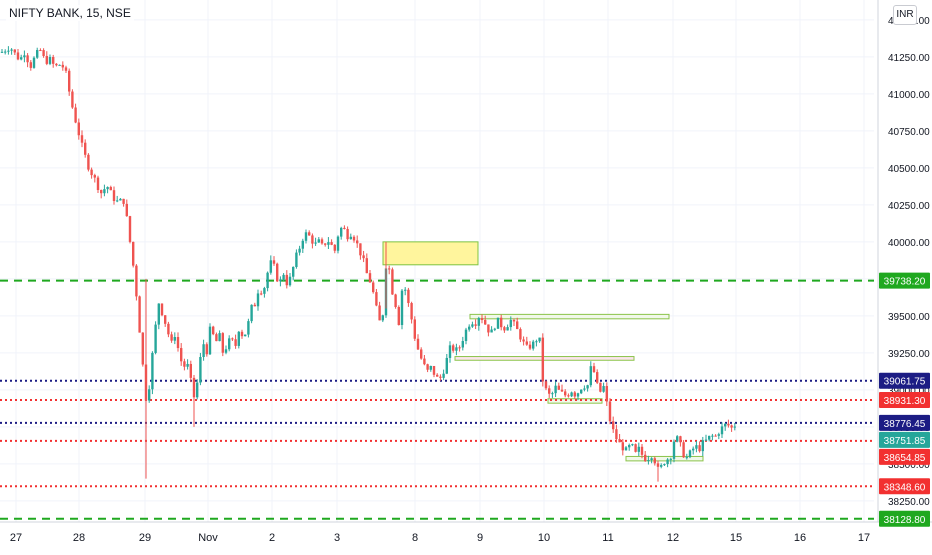 The width and height of the screenshot is (932, 555). What do you see at coordinates (800, 538) in the screenshot?
I see `x-tick-label: 16` at bounding box center [800, 538].